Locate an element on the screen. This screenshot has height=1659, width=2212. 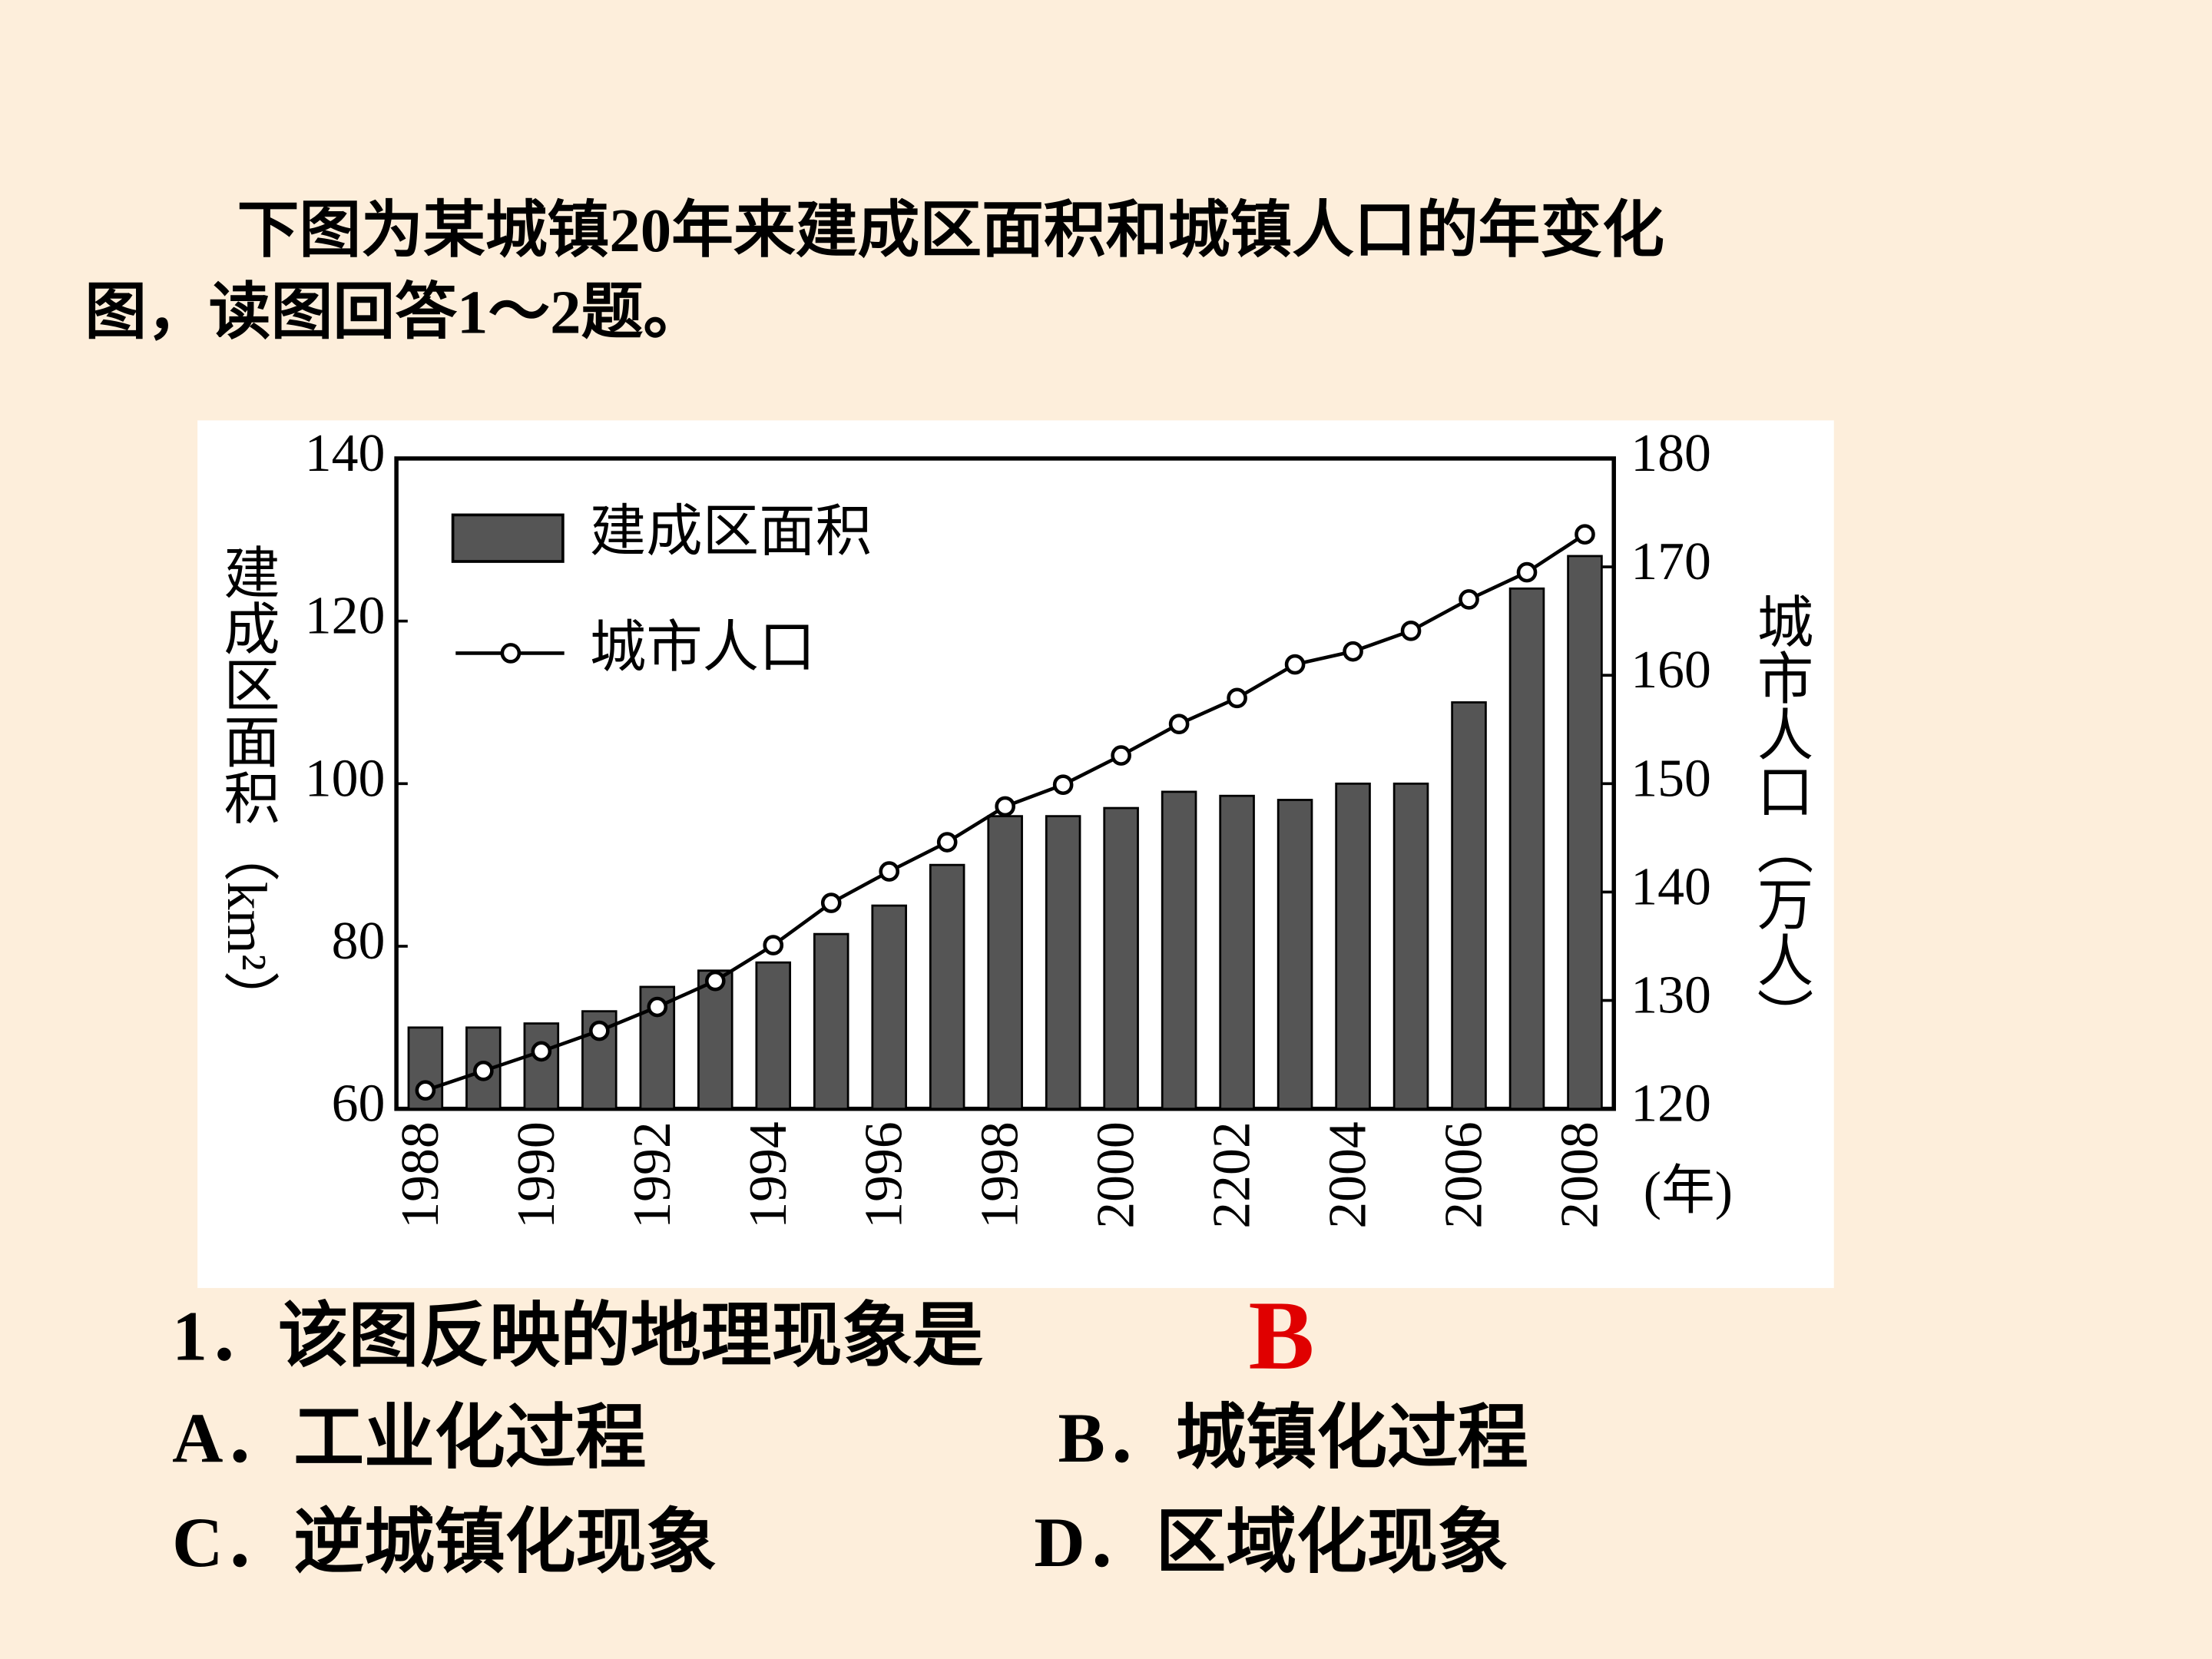
y2-tick-label: 140 is located at coordinates (1671, 887).